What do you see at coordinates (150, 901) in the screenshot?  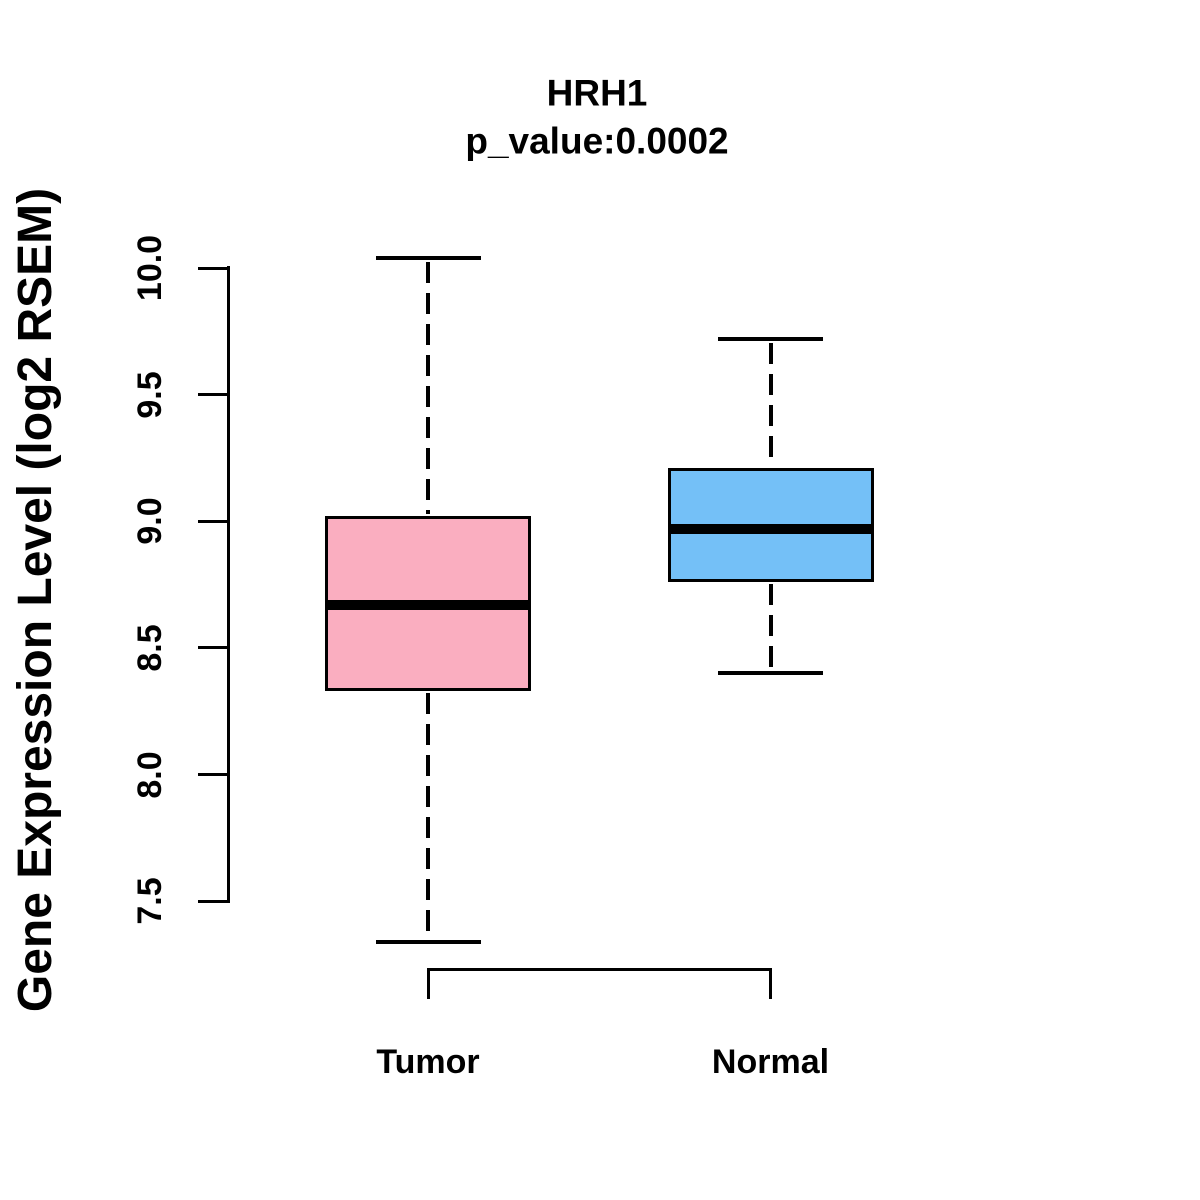 I see `y-tick-label: 7.5` at bounding box center [150, 901].